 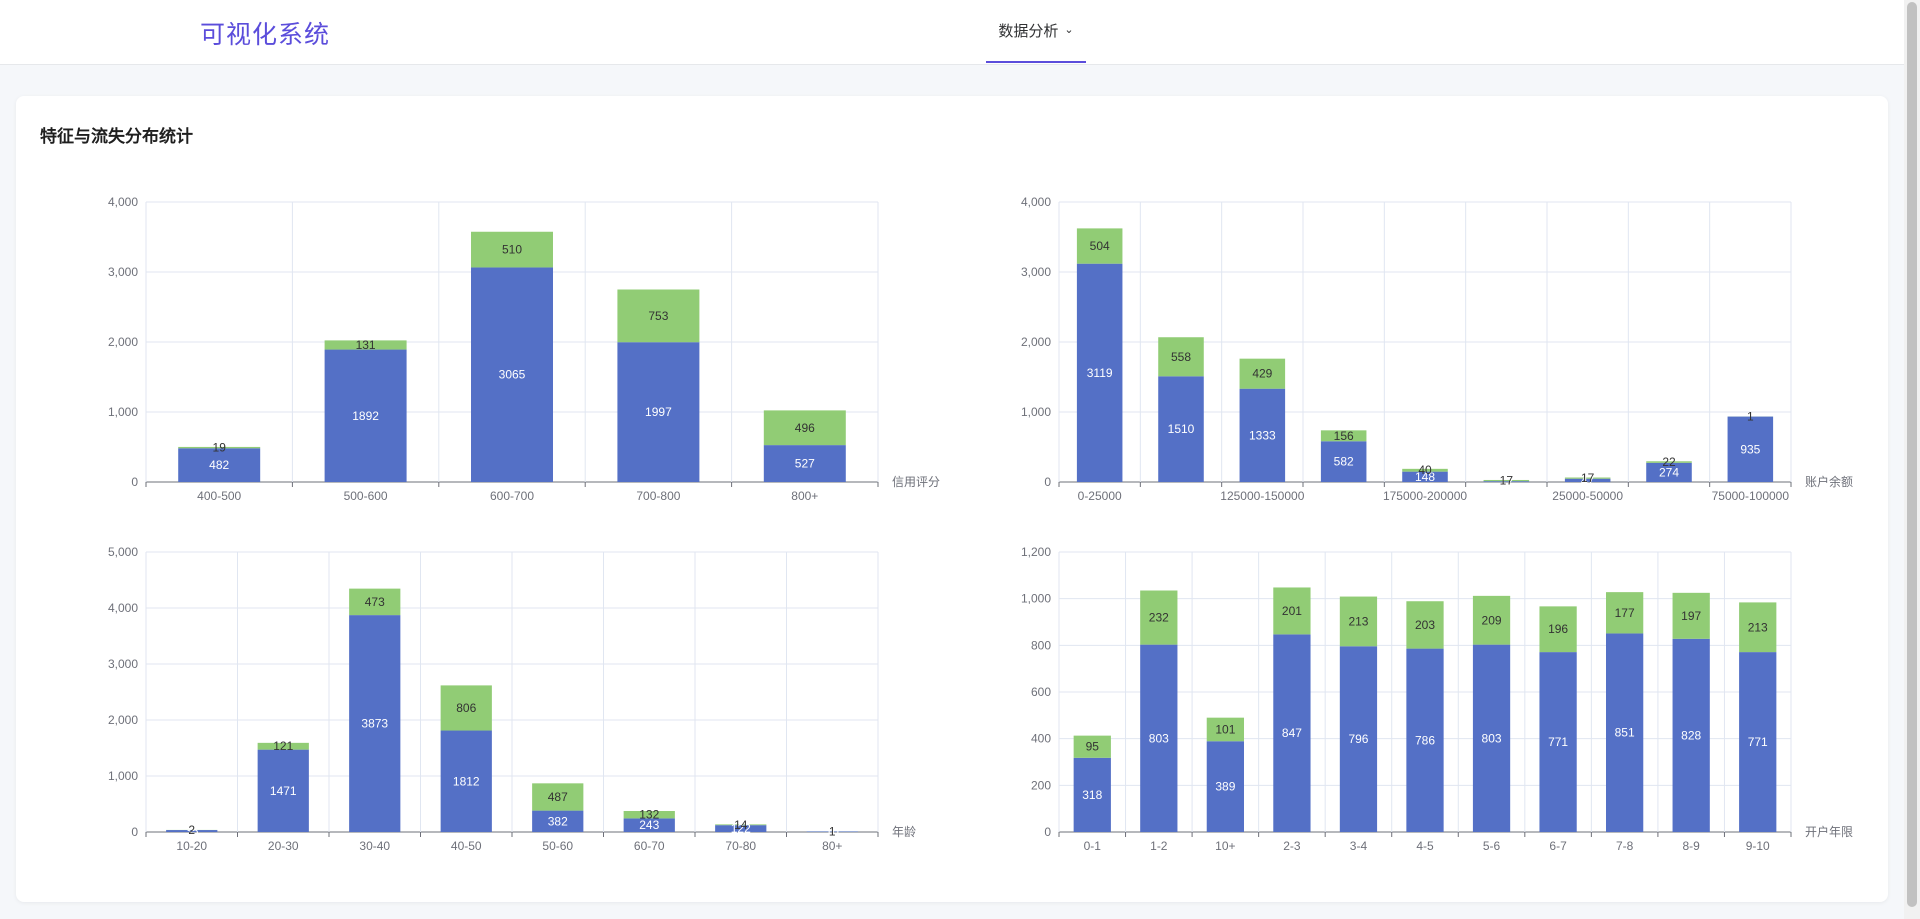 What do you see at coordinates (1912, 454) in the screenshot?
I see `scrollbar-thumb` at bounding box center [1912, 454].